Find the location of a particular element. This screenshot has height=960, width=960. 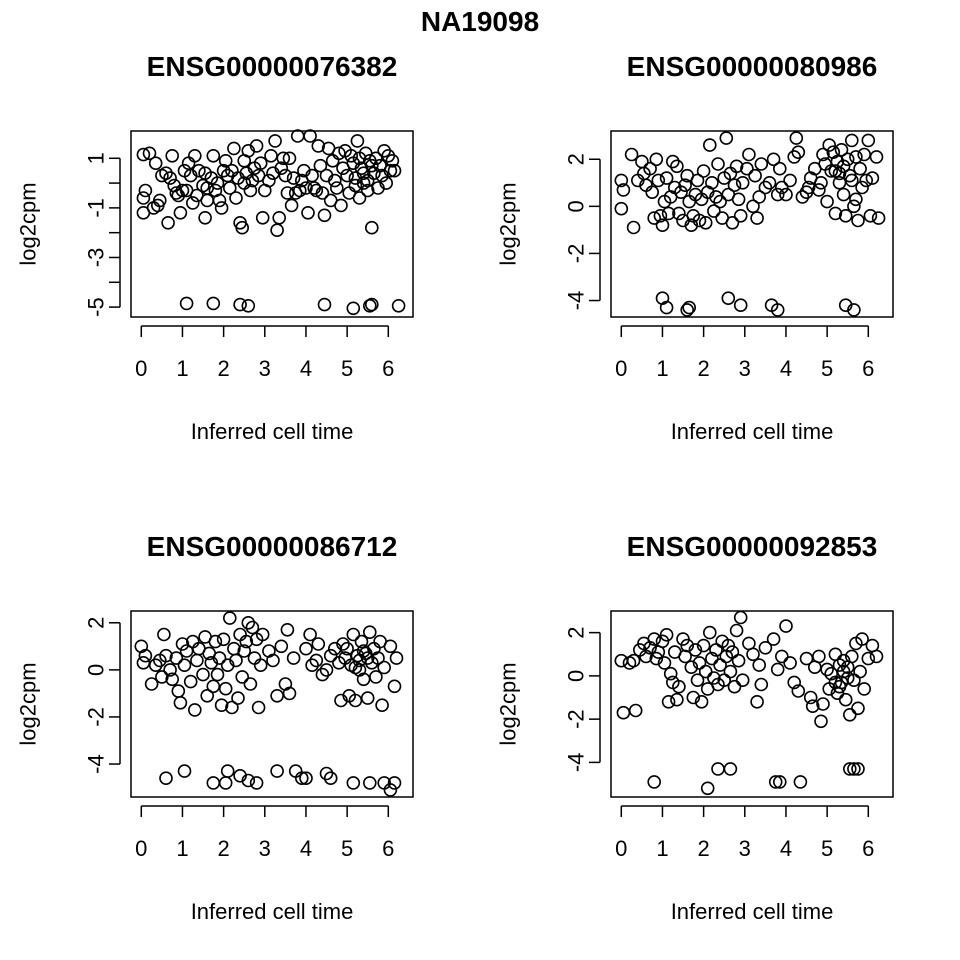

data-points is located at coordinates (749, 703).